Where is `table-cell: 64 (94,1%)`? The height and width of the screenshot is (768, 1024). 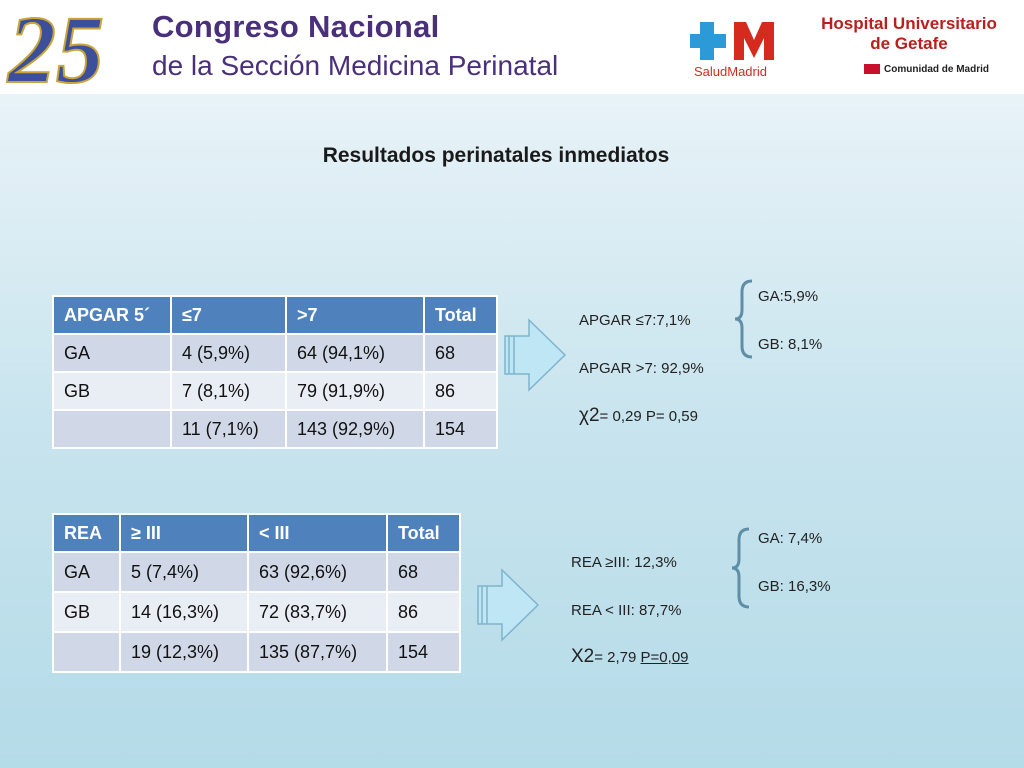 table-cell: 64 (94,1%) is located at coordinates (355, 353).